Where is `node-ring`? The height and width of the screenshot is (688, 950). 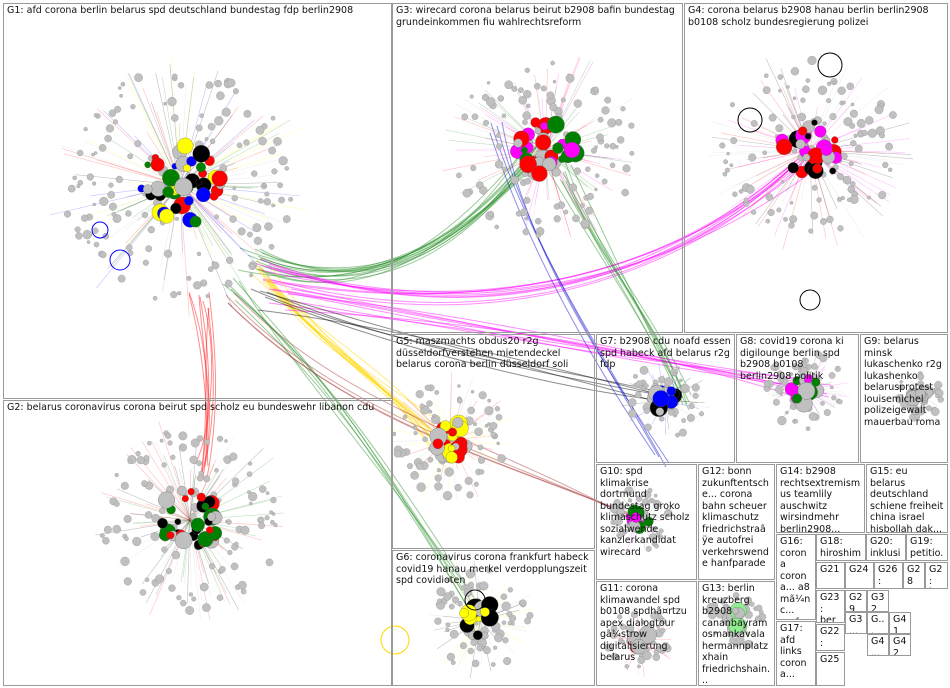
node-ring is located at coordinates (475, 600).